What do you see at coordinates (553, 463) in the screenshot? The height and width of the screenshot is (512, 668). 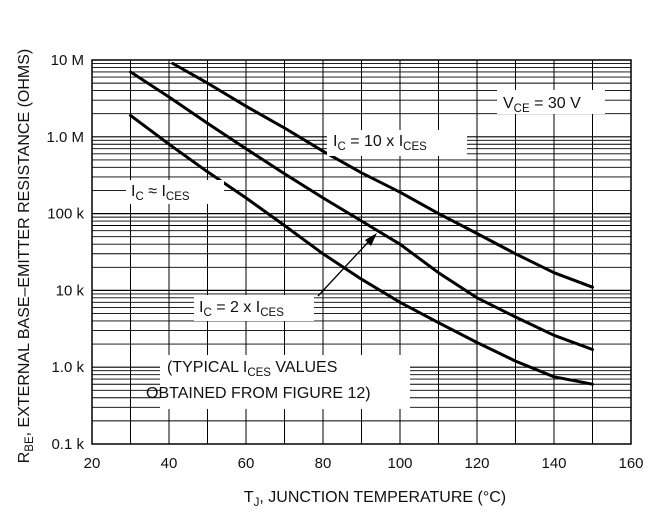 I see `x-tick-label: 140` at bounding box center [553, 463].